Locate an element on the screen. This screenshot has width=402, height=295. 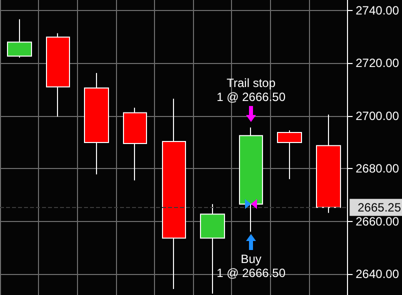
y-tick-label: 2640.00 is located at coordinates (378, 273).